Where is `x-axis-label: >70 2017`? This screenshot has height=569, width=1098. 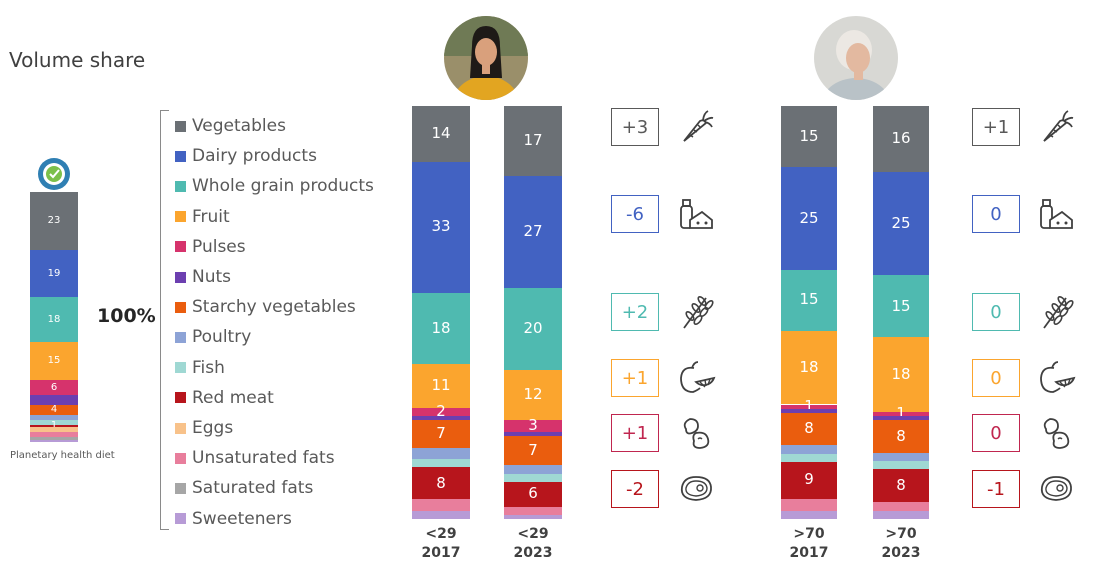 x-axis-label: >70 2017 is located at coordinates (809, 544).